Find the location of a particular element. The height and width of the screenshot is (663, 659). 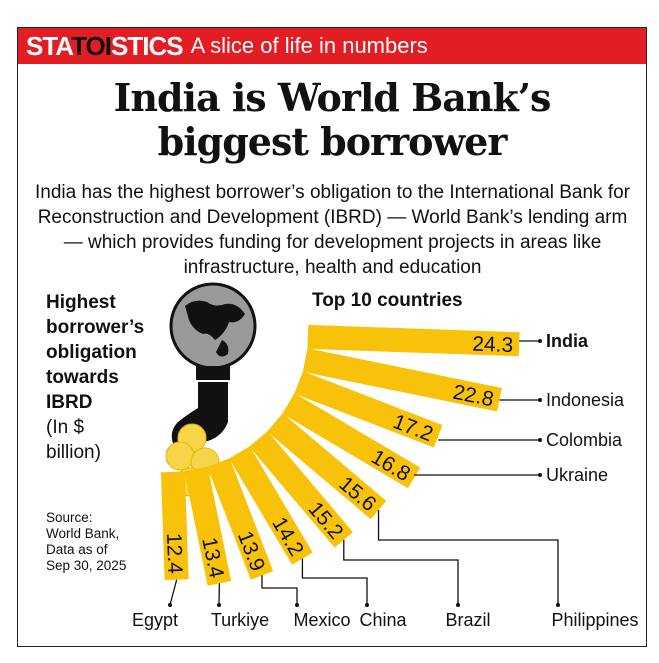

bar-ukraine is located at coordinates (351, 441).